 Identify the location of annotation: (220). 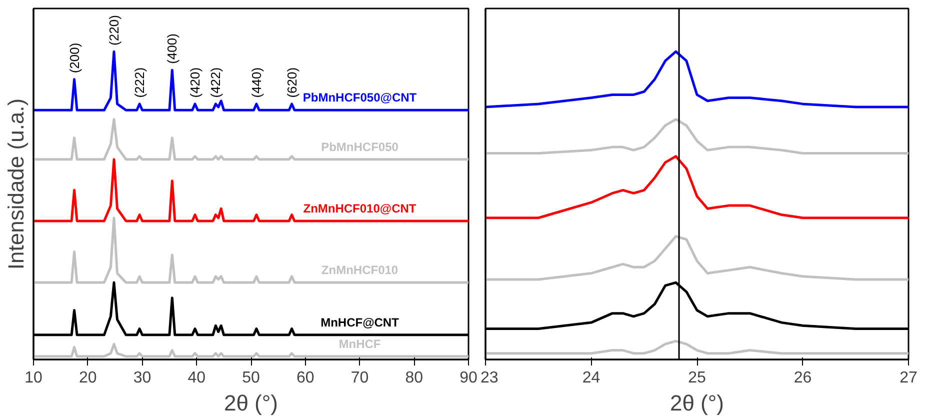
(114, 30).